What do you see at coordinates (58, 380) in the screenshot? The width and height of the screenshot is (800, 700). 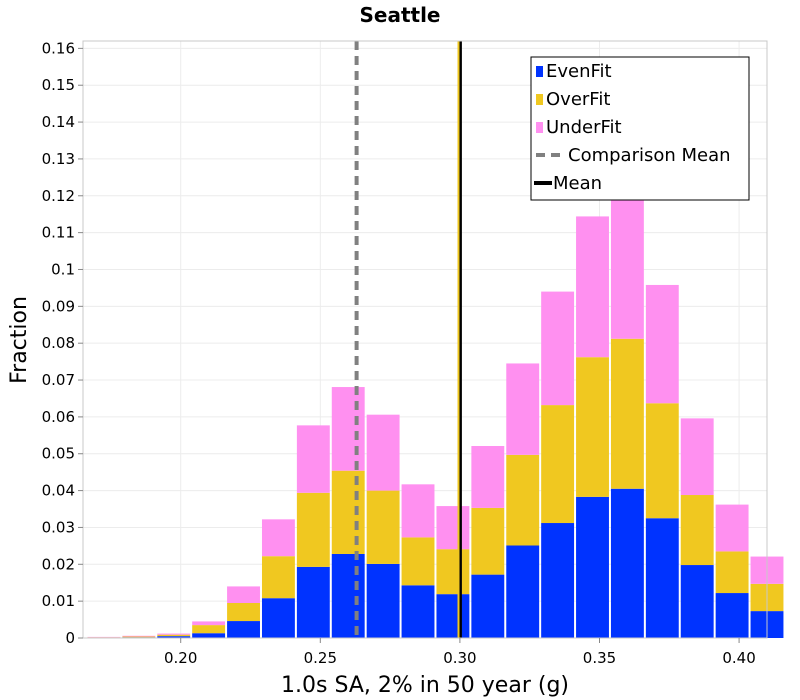 I see `y-tick-label: 0.07` at bounding box center [58, 380].